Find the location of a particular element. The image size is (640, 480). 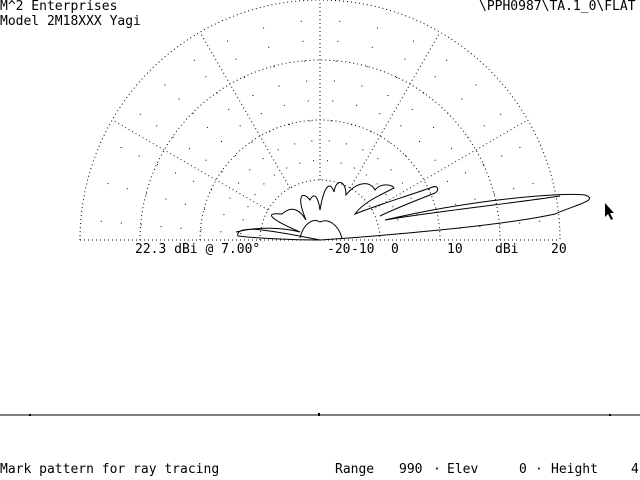

antenna-model: Model 2M18XXX Yagi is located at coordinates (70, 21).